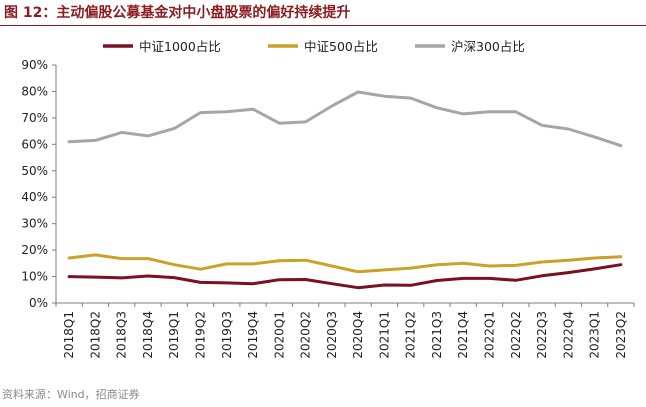 This screenshot has height=407, width=646. I want to click on y-tick-label: 90%, so click(34, 65).